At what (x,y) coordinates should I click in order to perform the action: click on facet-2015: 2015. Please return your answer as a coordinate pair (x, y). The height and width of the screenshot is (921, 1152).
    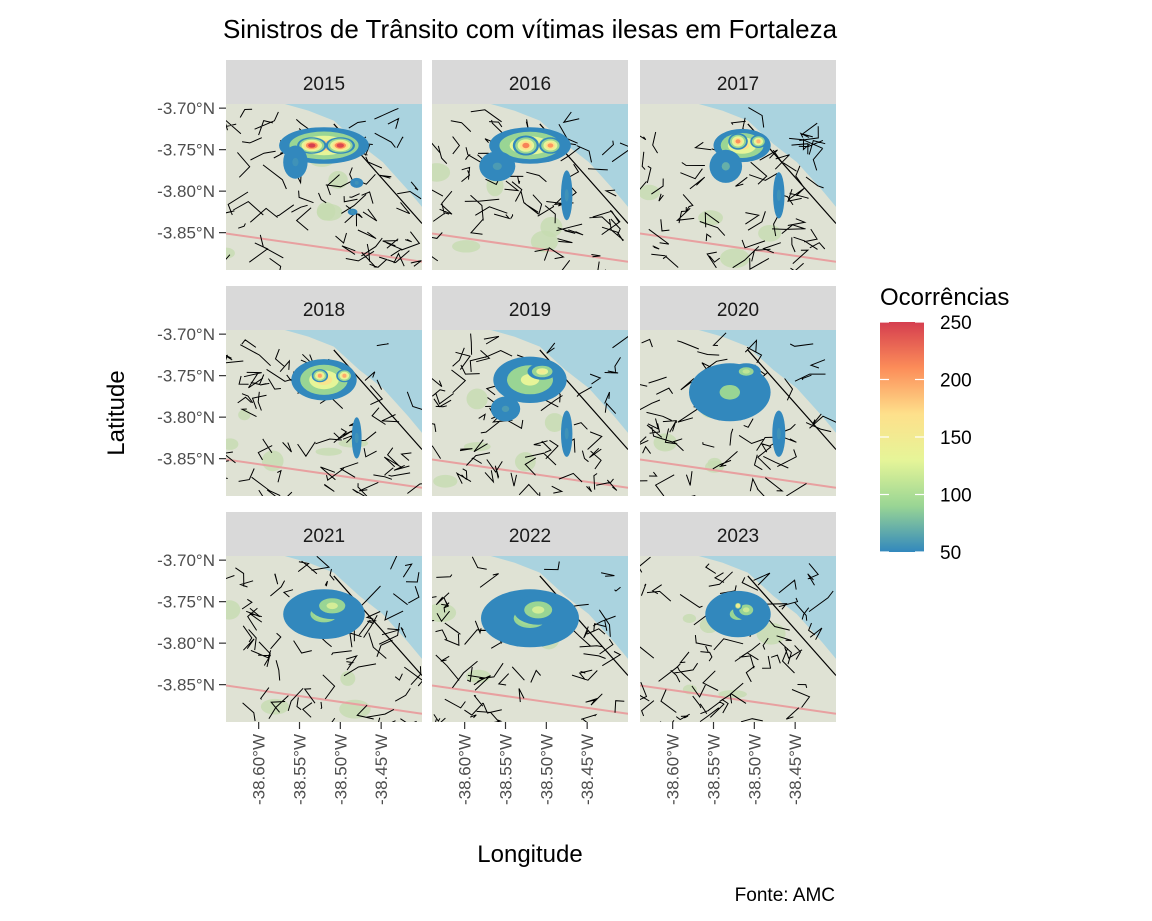
    Looking at the image, I should click on (324, 165).